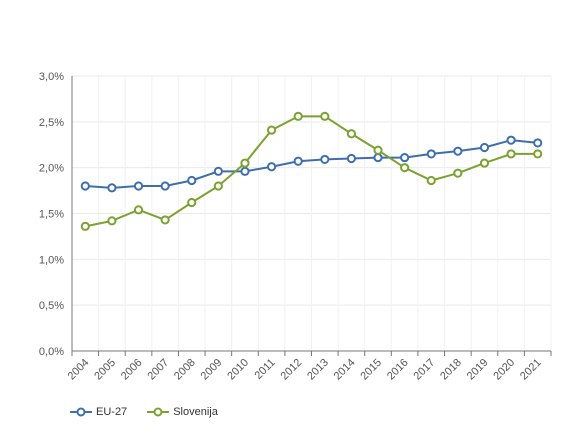  Describe the element at coordinates (345, 370) in the screenshot. I see `x-tick-label: 2014` at that location.